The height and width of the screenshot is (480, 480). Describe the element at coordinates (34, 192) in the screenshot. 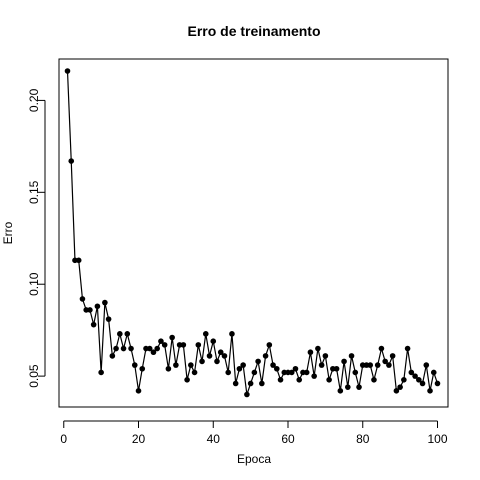

I see `y-tick-label: 0.15` at that location.